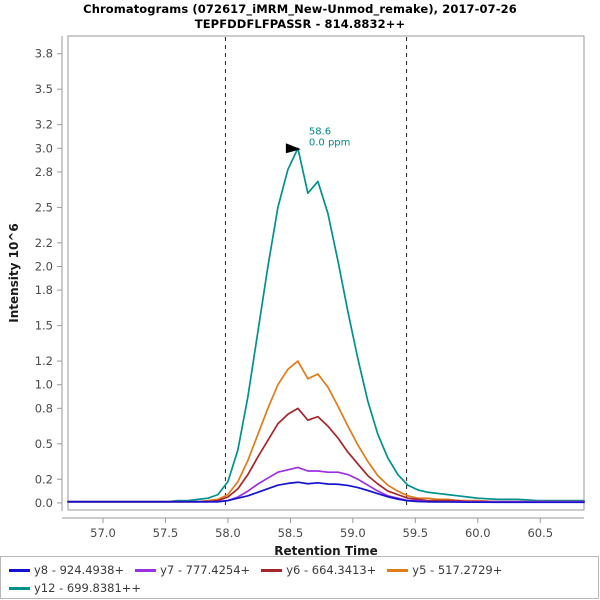 This screenshot has width=600, height=600. What do you see at coordinates (44, 266) in the screenshot?
I see `y-tick-label: 2.0` at bounding box center [44, 266].